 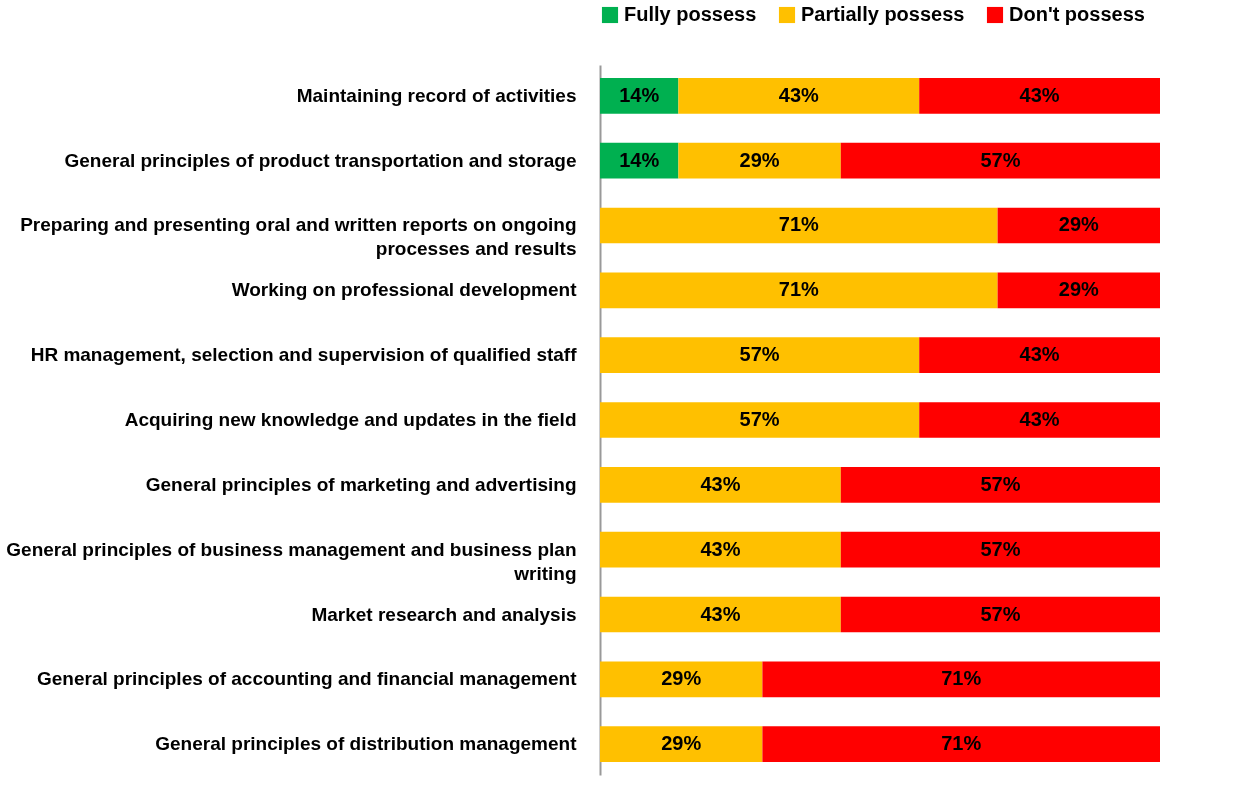 What do you see at coordinates (307, 679) in the screenshot?
I see `y-tick-label: General principles of accounting and financial management` at bounding box center [307, 679].